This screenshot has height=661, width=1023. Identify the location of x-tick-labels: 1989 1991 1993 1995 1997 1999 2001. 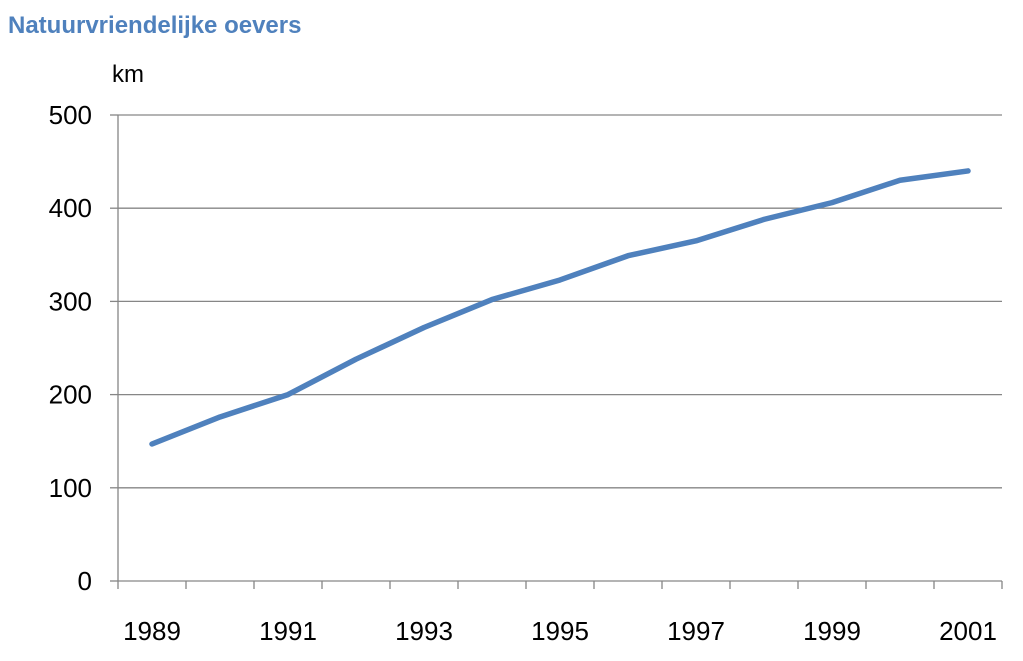
(560, 631).